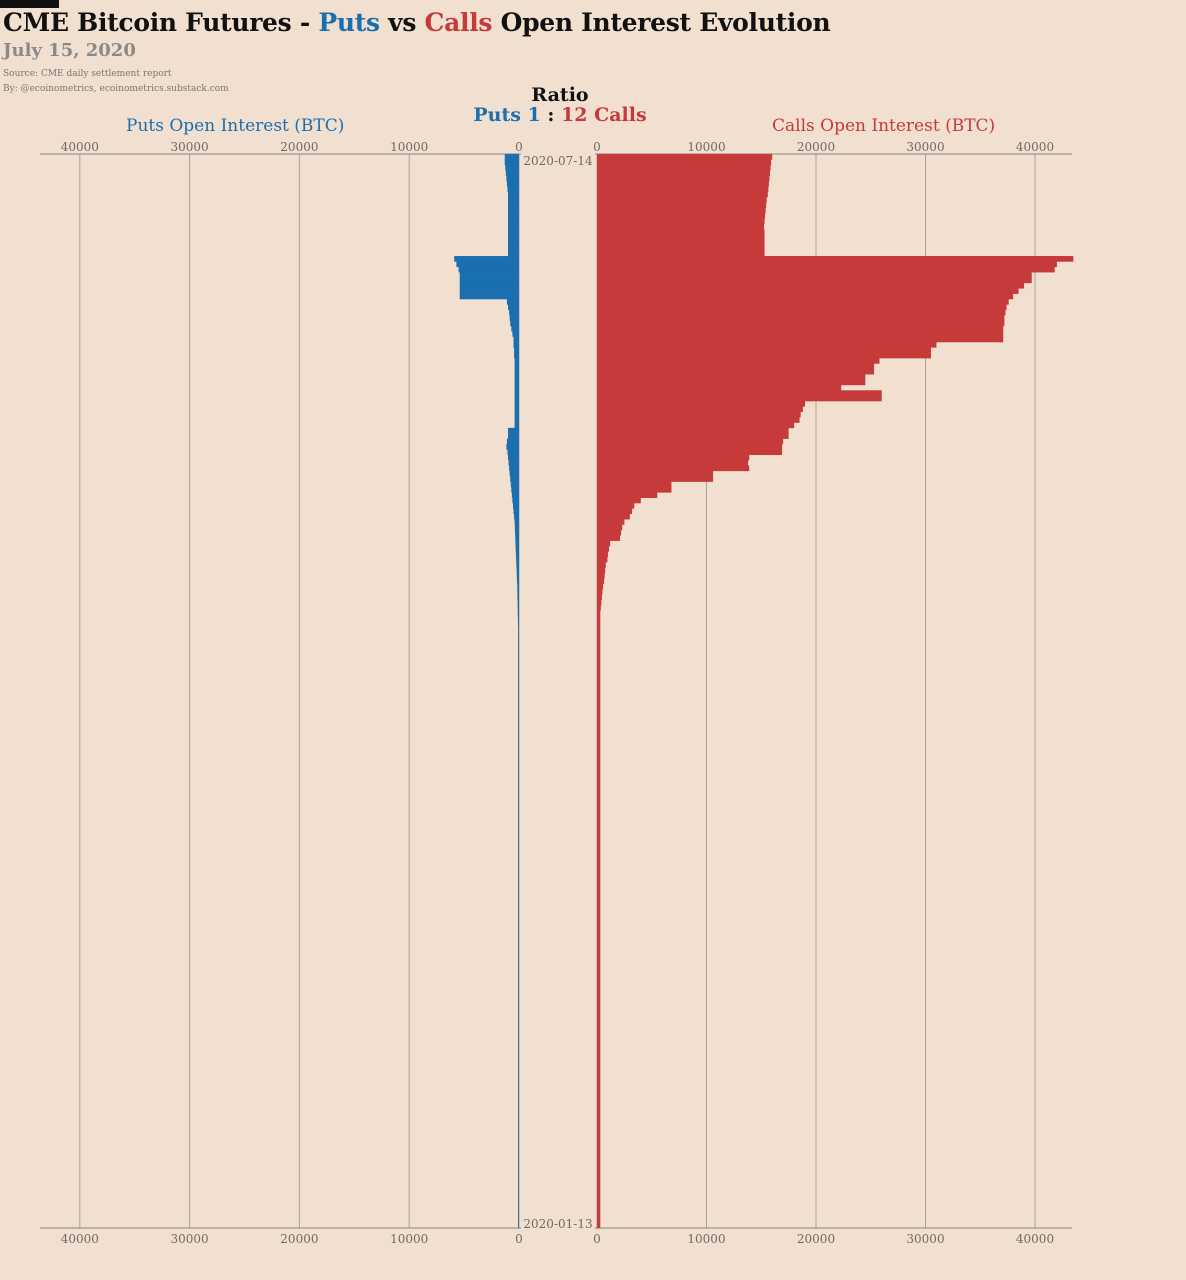 This screenshot has width=1186, height=1280. What do you see at coordinates (560, 95) in the screenshot?
I see `ratio-title: Ratio` at bounding box center [560, 95].